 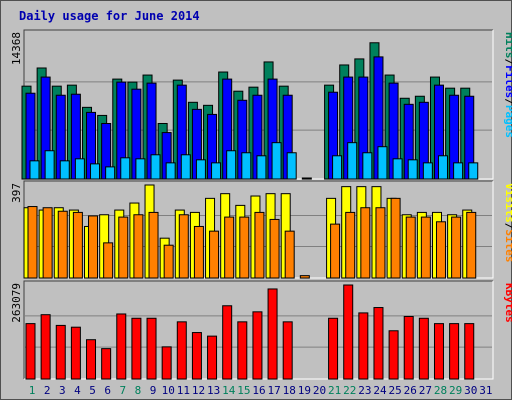 What do you see at coordinates (319, 390) in the screenshot?
I see `x-tick-day-20: 20` at bounding box center [319, 390].